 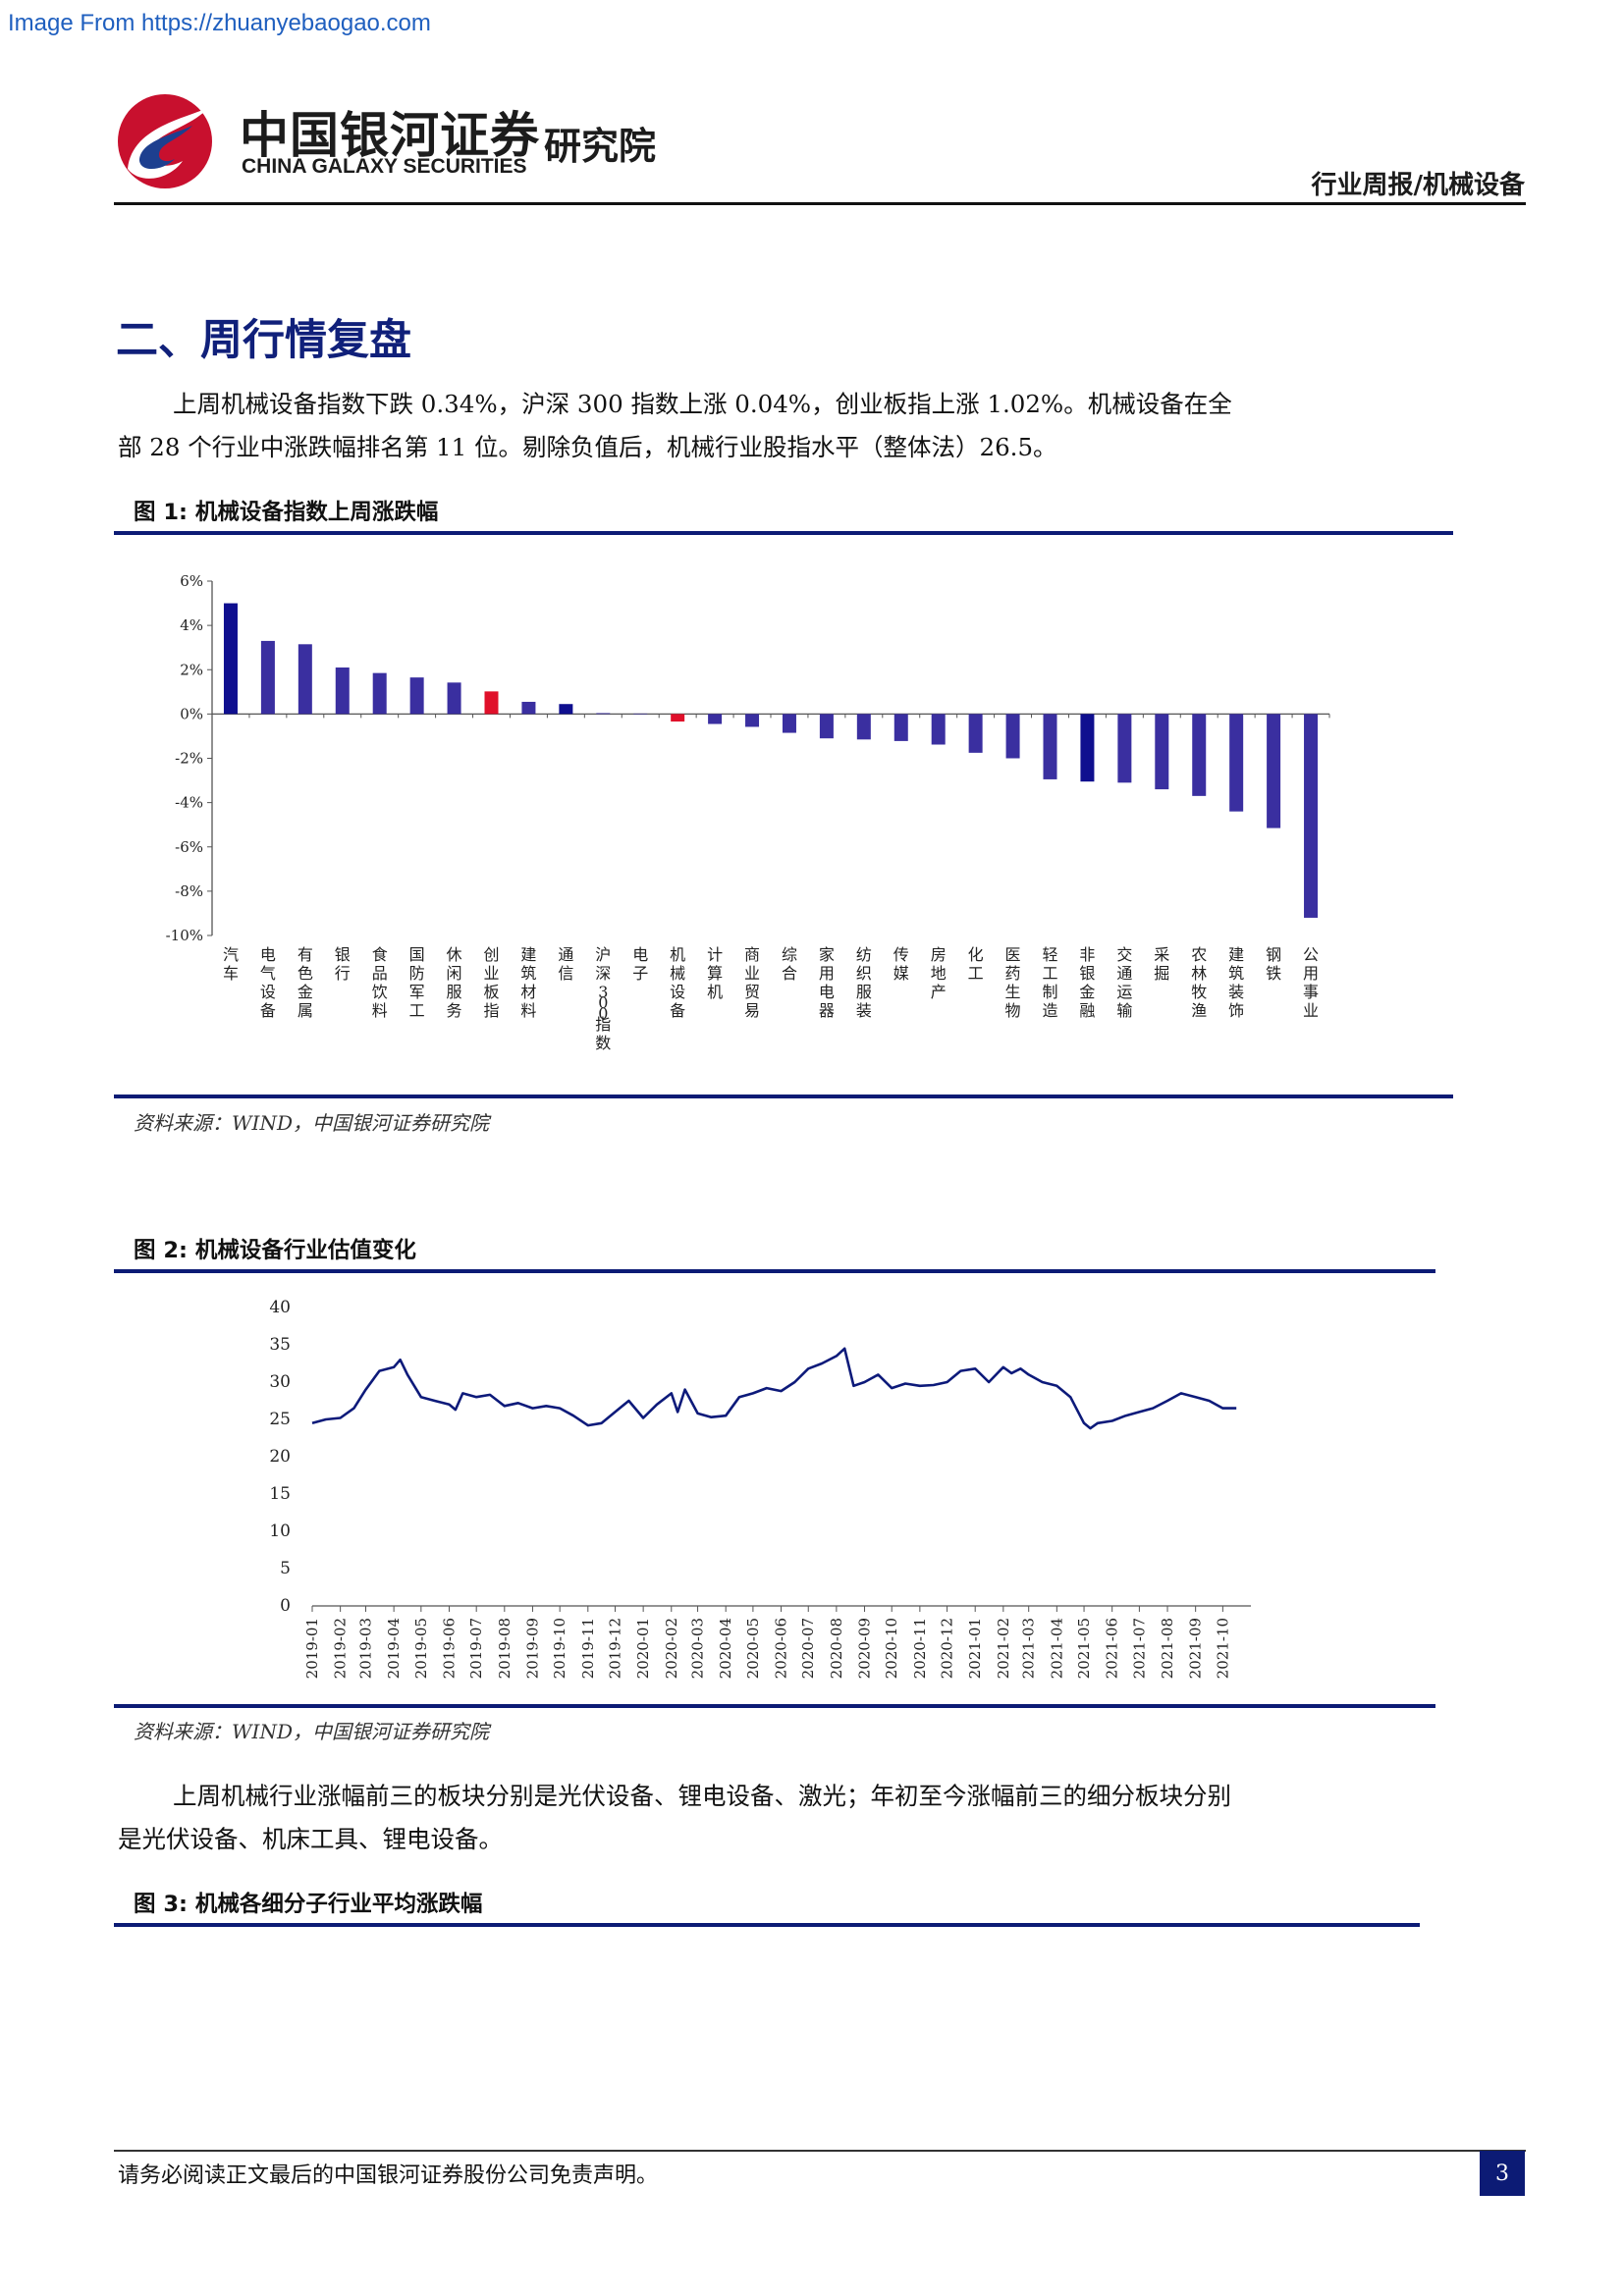 I want to click on x-category-label: 国防军工, so click(x=417, y=983).